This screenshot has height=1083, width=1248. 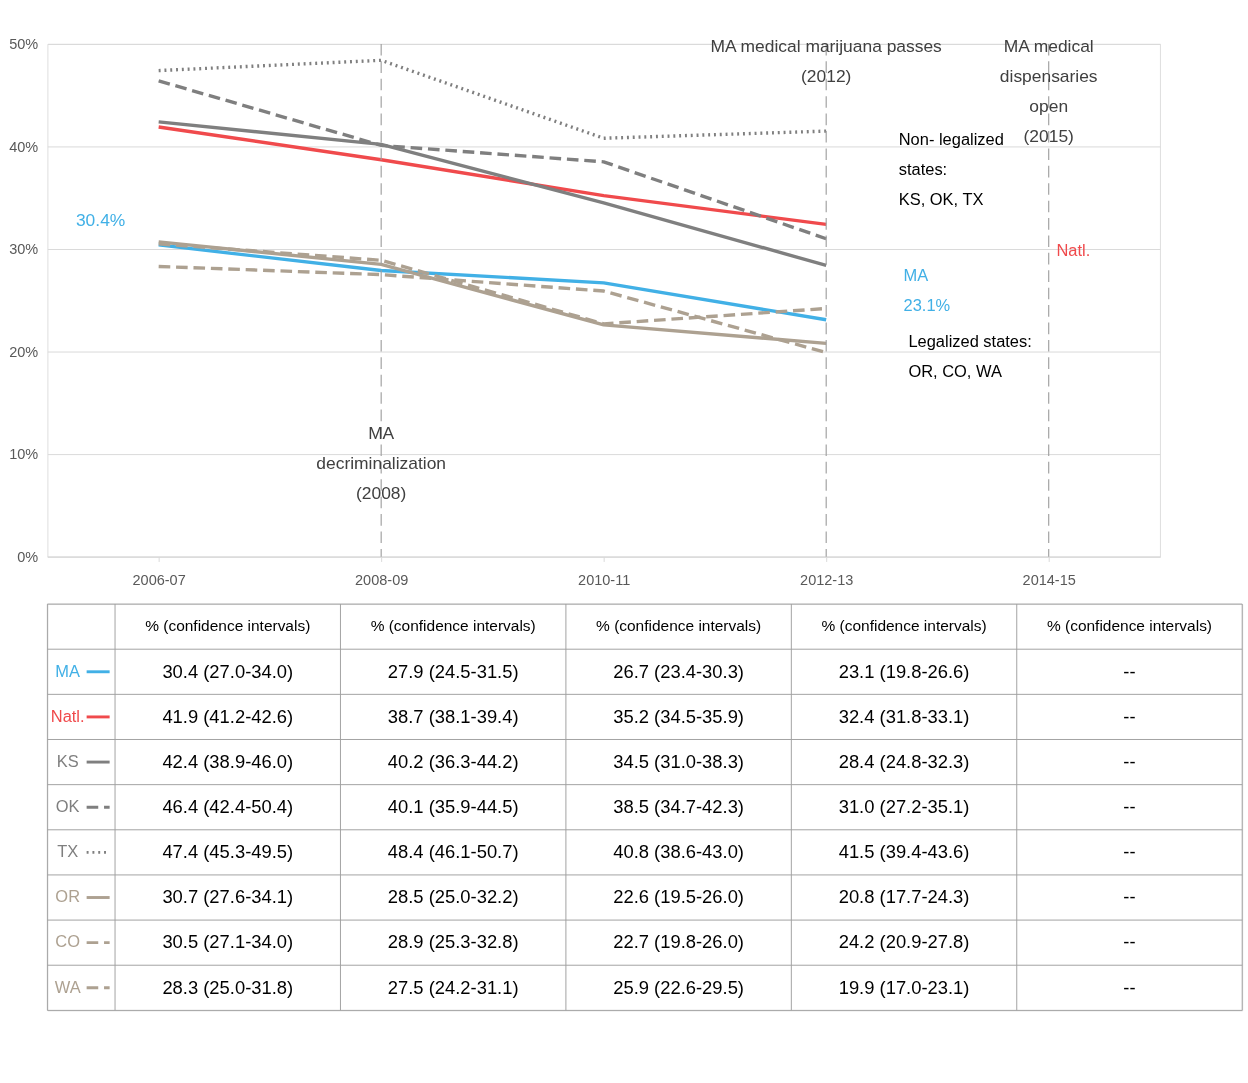 I want to click on y-tick-label: 0%, so click(x=28, y=556).